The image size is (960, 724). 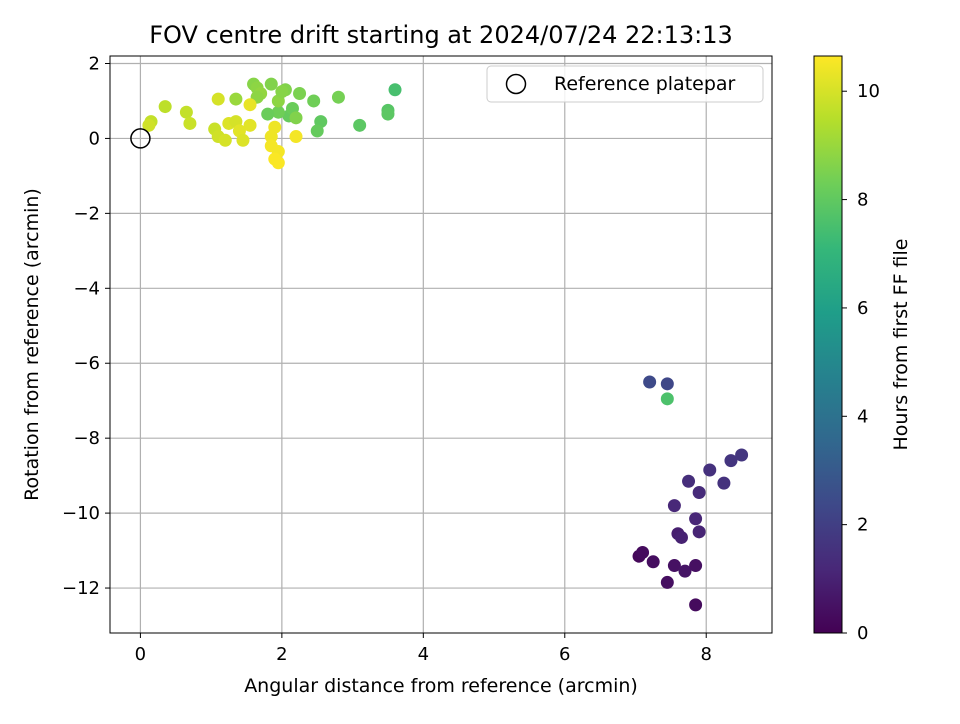 I want to click on colorbar-tick-label: 2, so click(x=862, y=525).